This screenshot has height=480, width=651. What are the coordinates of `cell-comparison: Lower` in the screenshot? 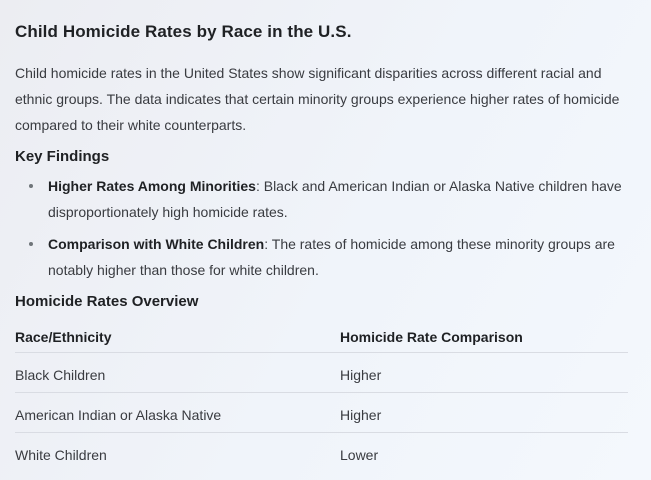 It's located at (359, 455).